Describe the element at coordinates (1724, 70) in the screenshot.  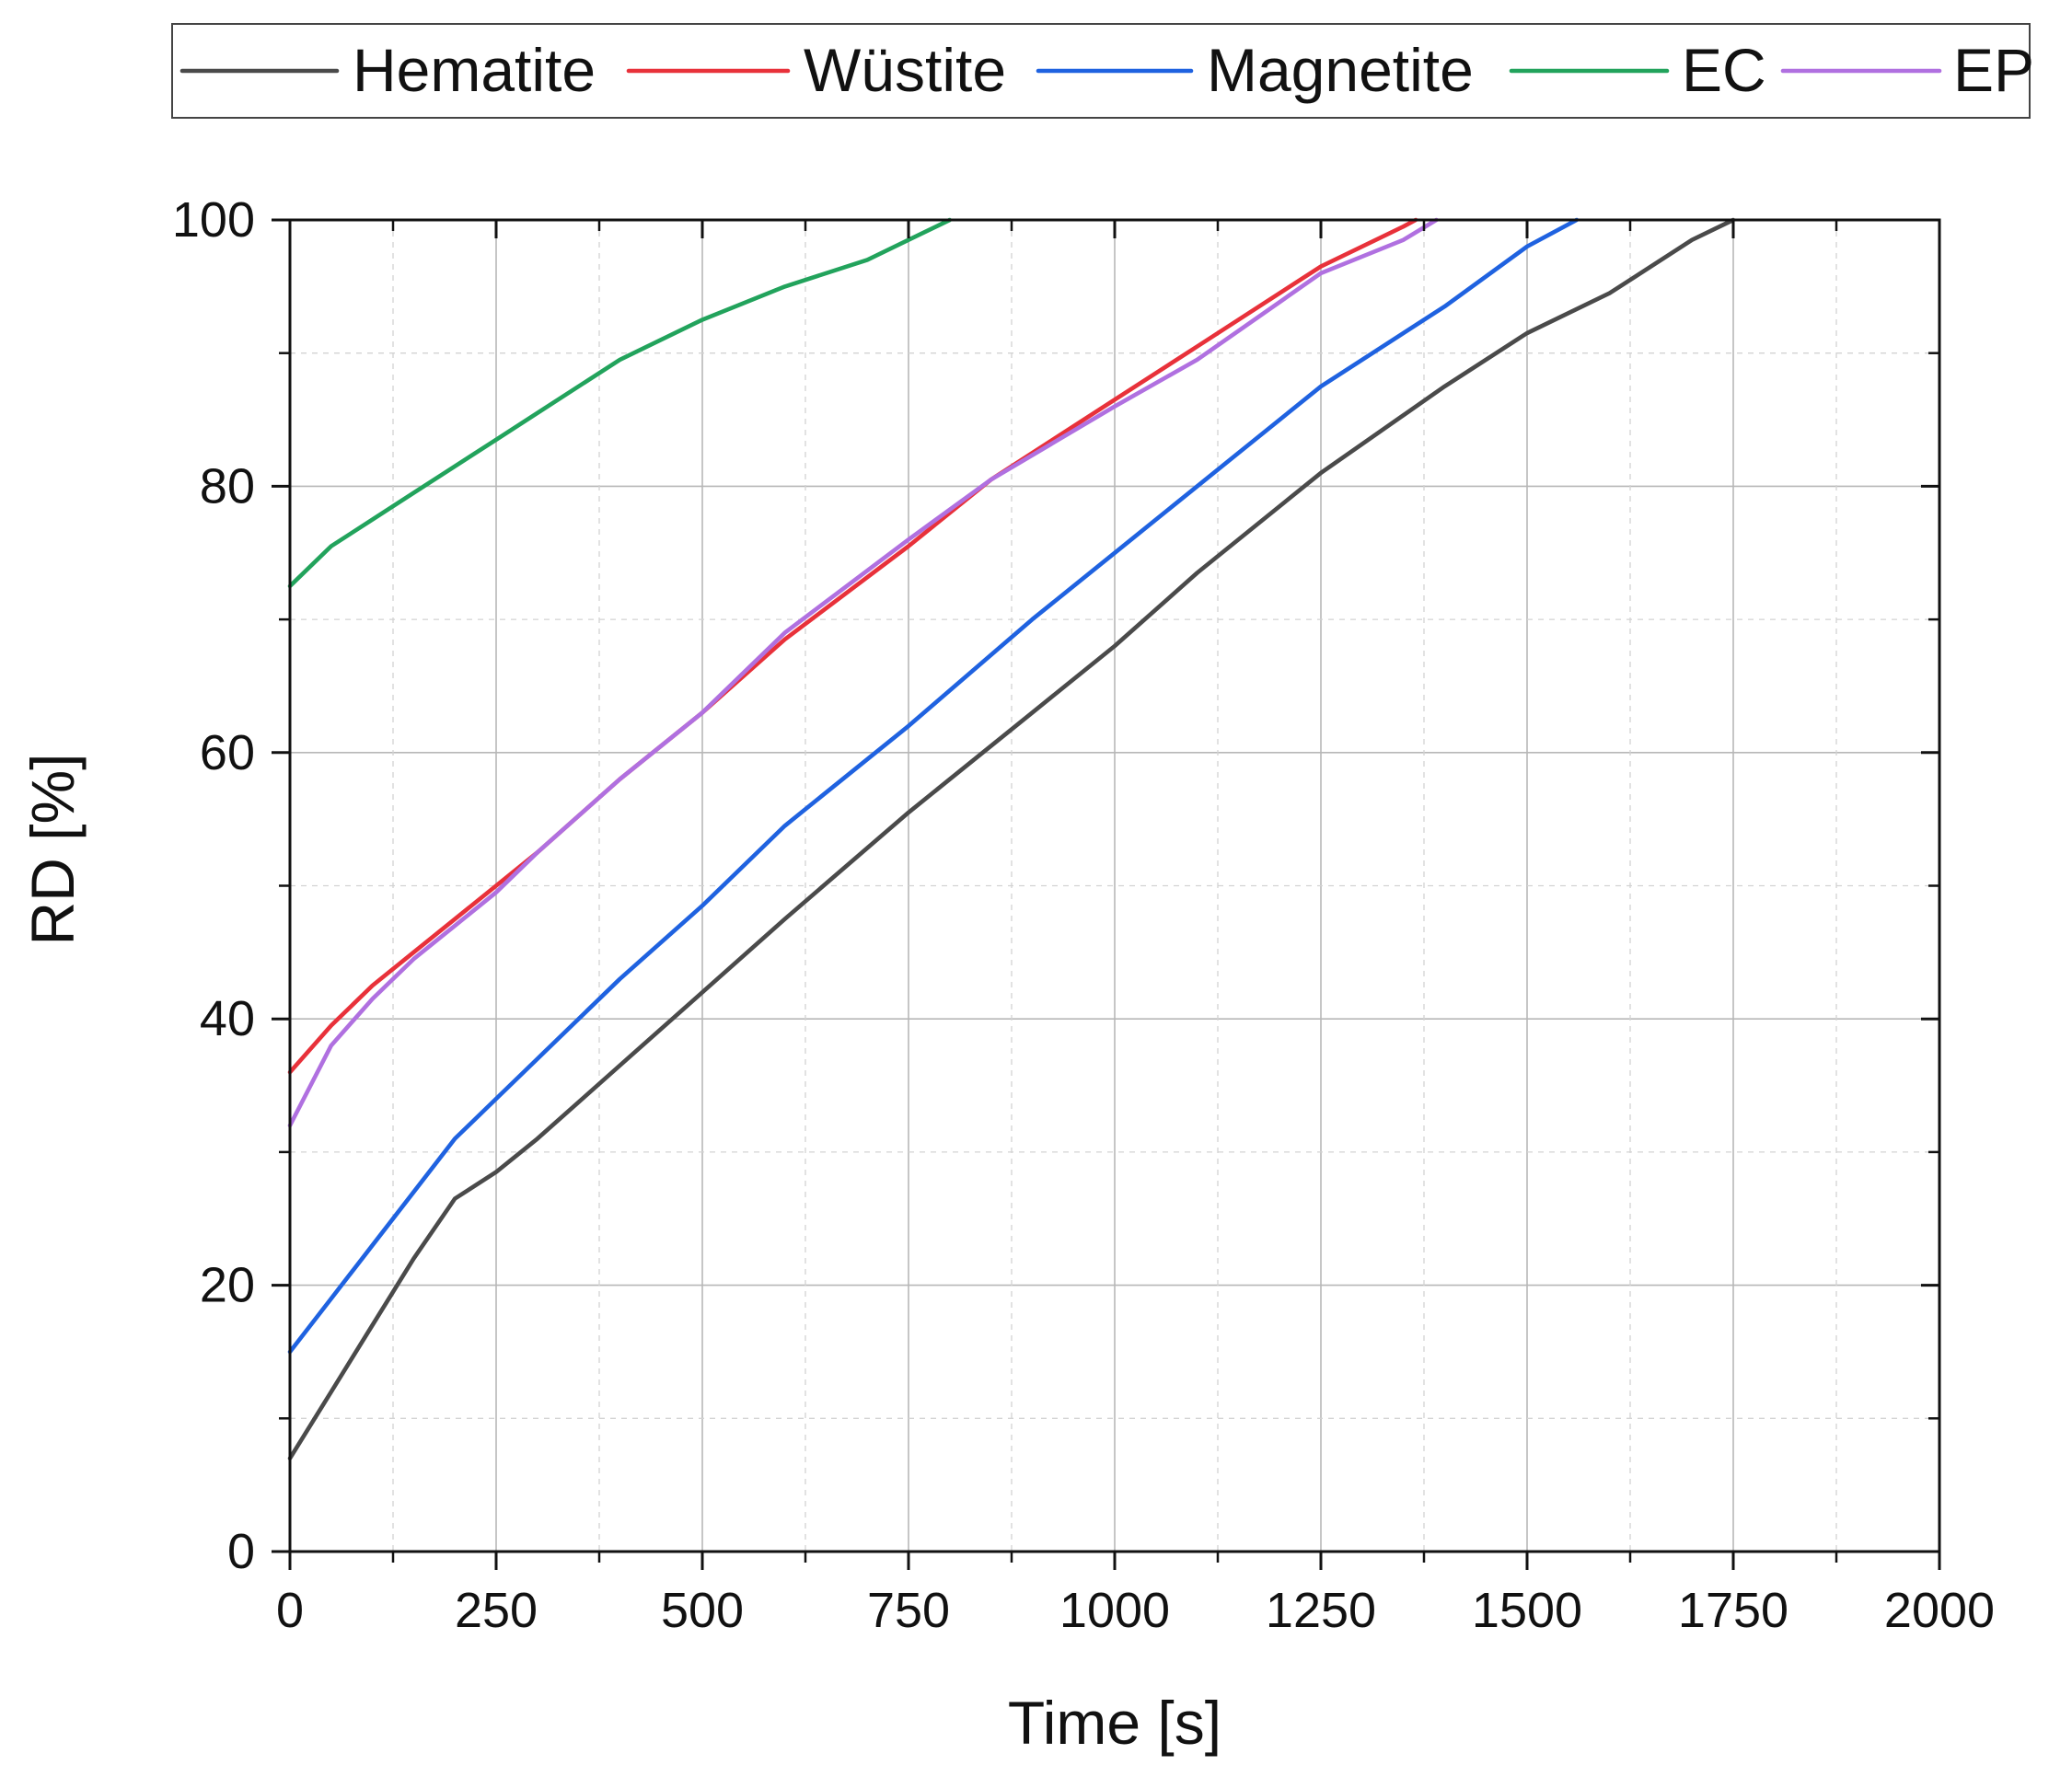
I see `legend-label: EC` at that location.